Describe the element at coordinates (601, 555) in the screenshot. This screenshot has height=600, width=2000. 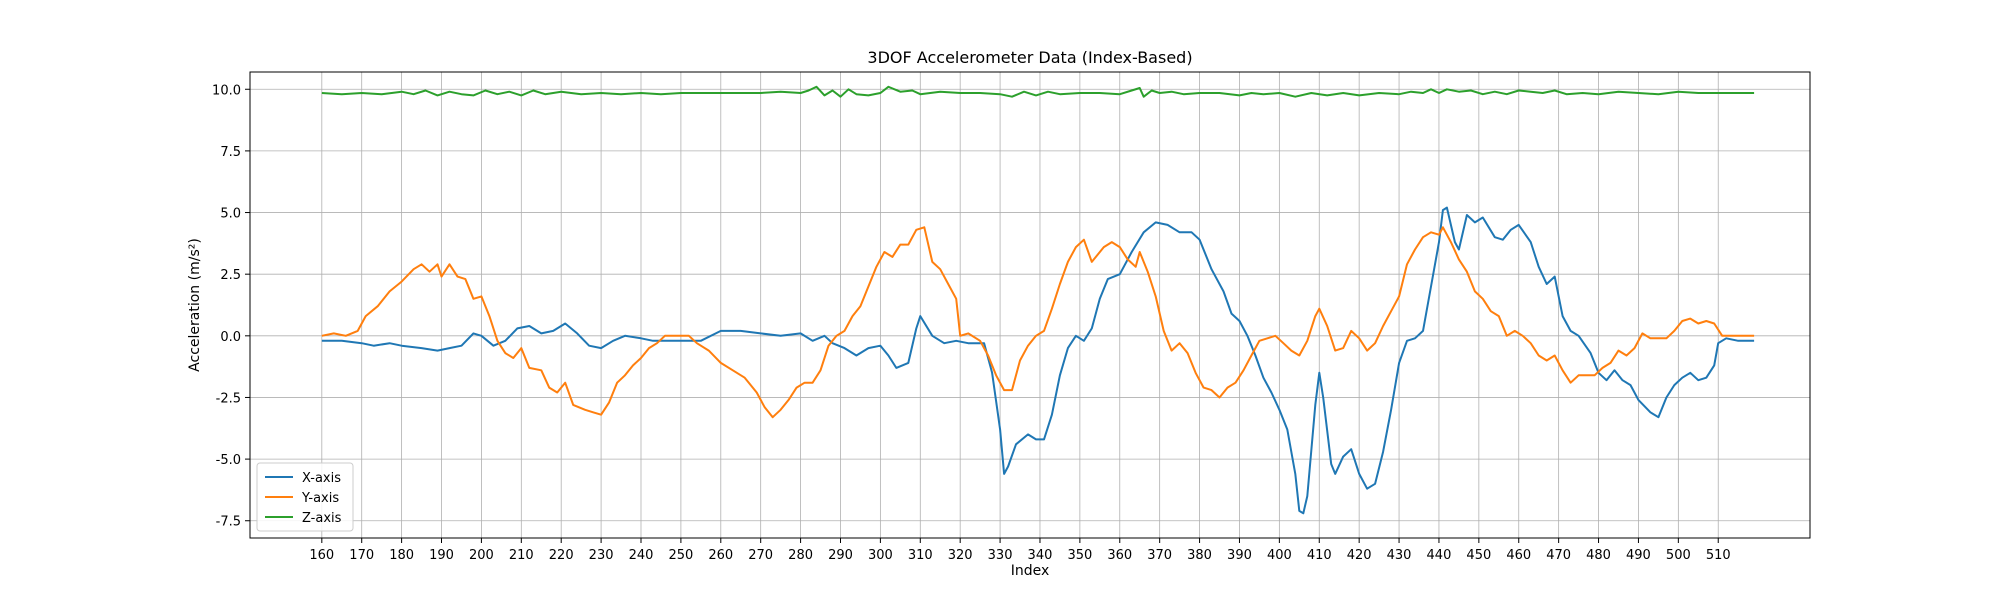
I see `x-tick-label: 230` at that location.